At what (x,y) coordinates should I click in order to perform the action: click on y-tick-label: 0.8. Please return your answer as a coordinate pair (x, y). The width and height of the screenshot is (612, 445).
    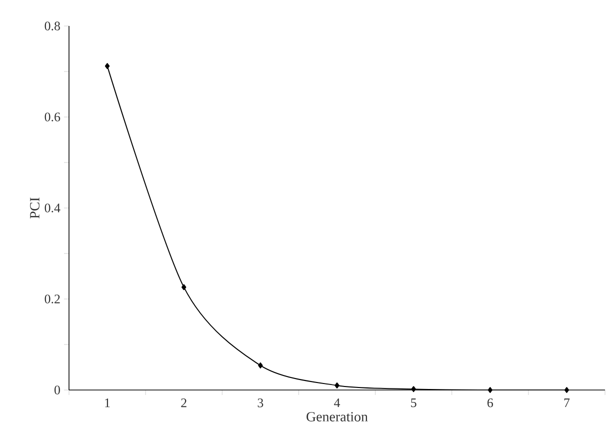
    Looking at the image, I should click on (52, 26).